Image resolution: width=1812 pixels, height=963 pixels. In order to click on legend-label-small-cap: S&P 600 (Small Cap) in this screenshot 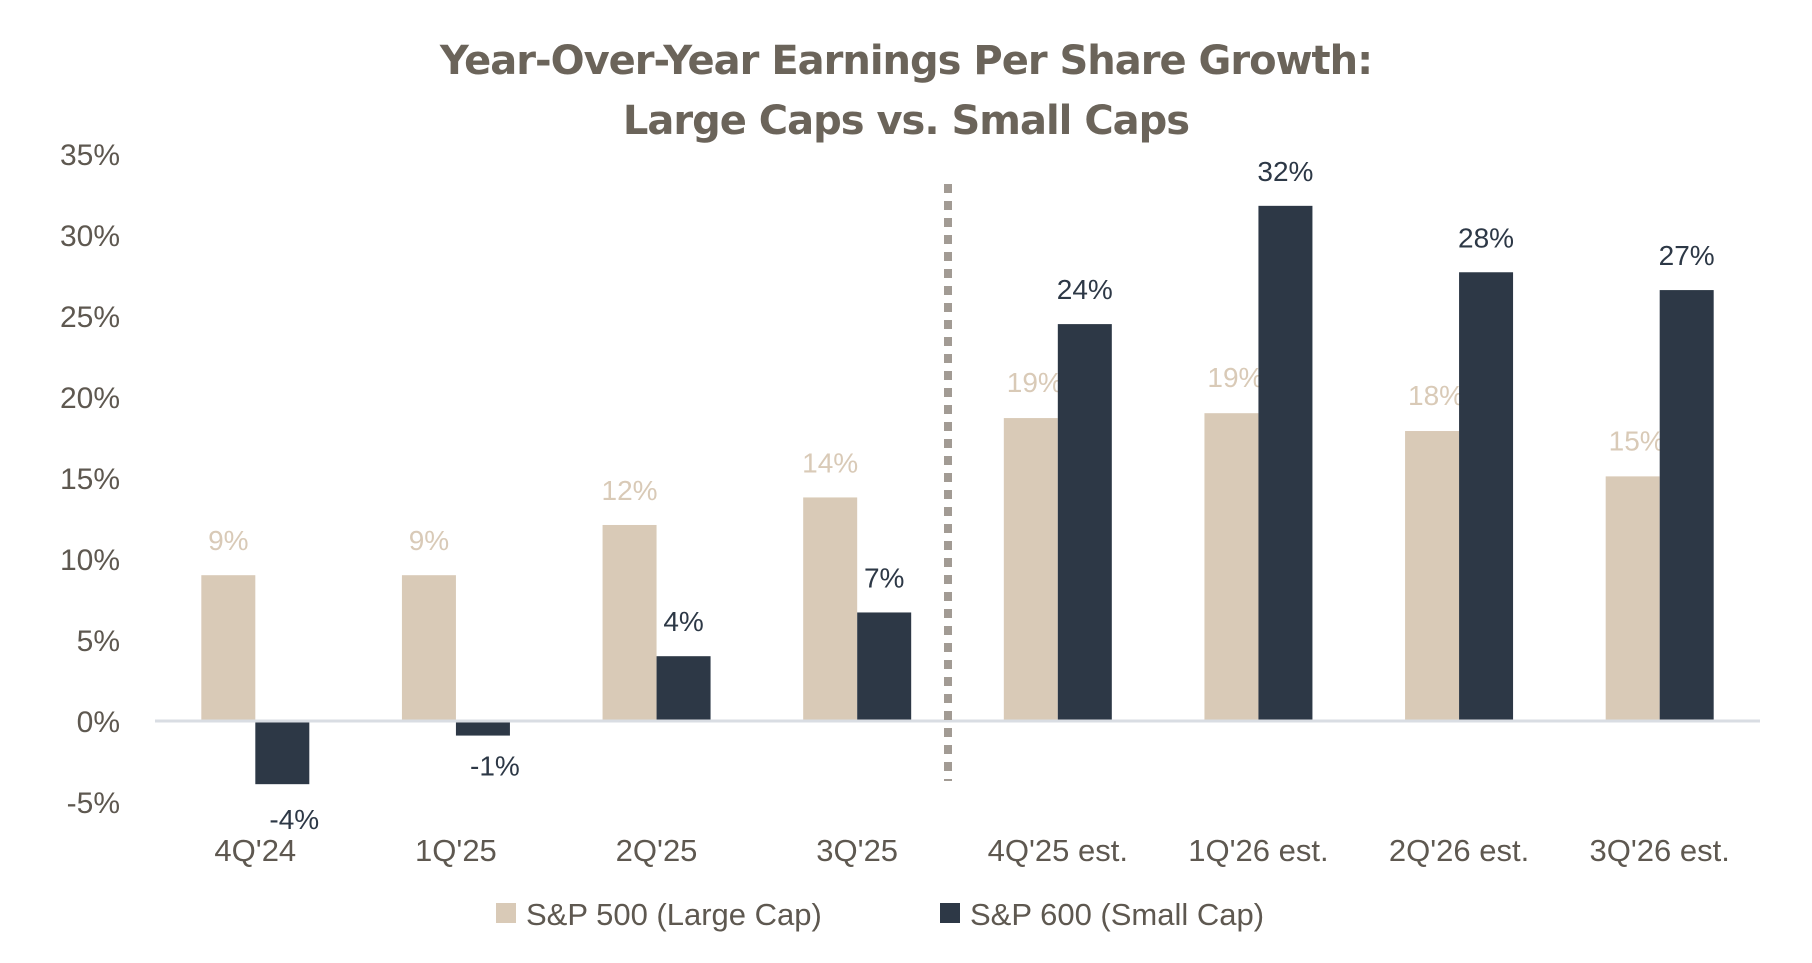, I will do `click(1117, 914)`.